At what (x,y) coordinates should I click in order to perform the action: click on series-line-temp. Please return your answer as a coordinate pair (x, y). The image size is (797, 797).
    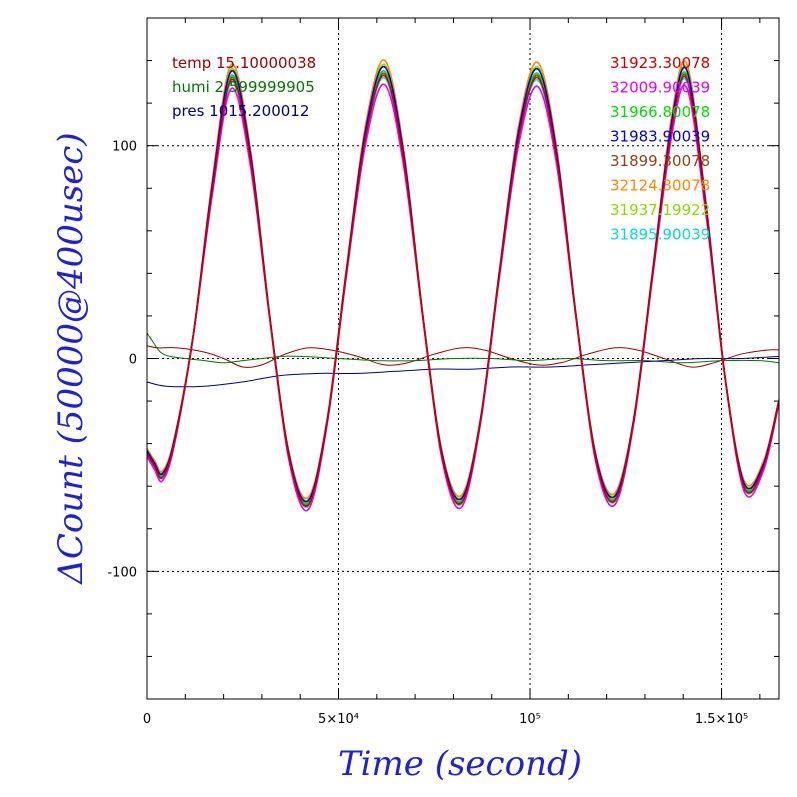
    Looking at the image, I should click on (463, 356).